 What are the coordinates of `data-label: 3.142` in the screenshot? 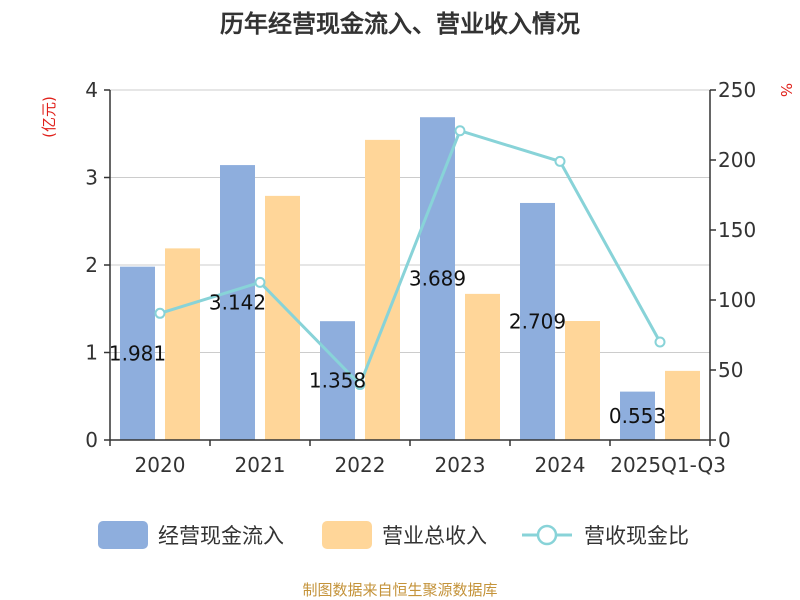 It's located at (237, 303).